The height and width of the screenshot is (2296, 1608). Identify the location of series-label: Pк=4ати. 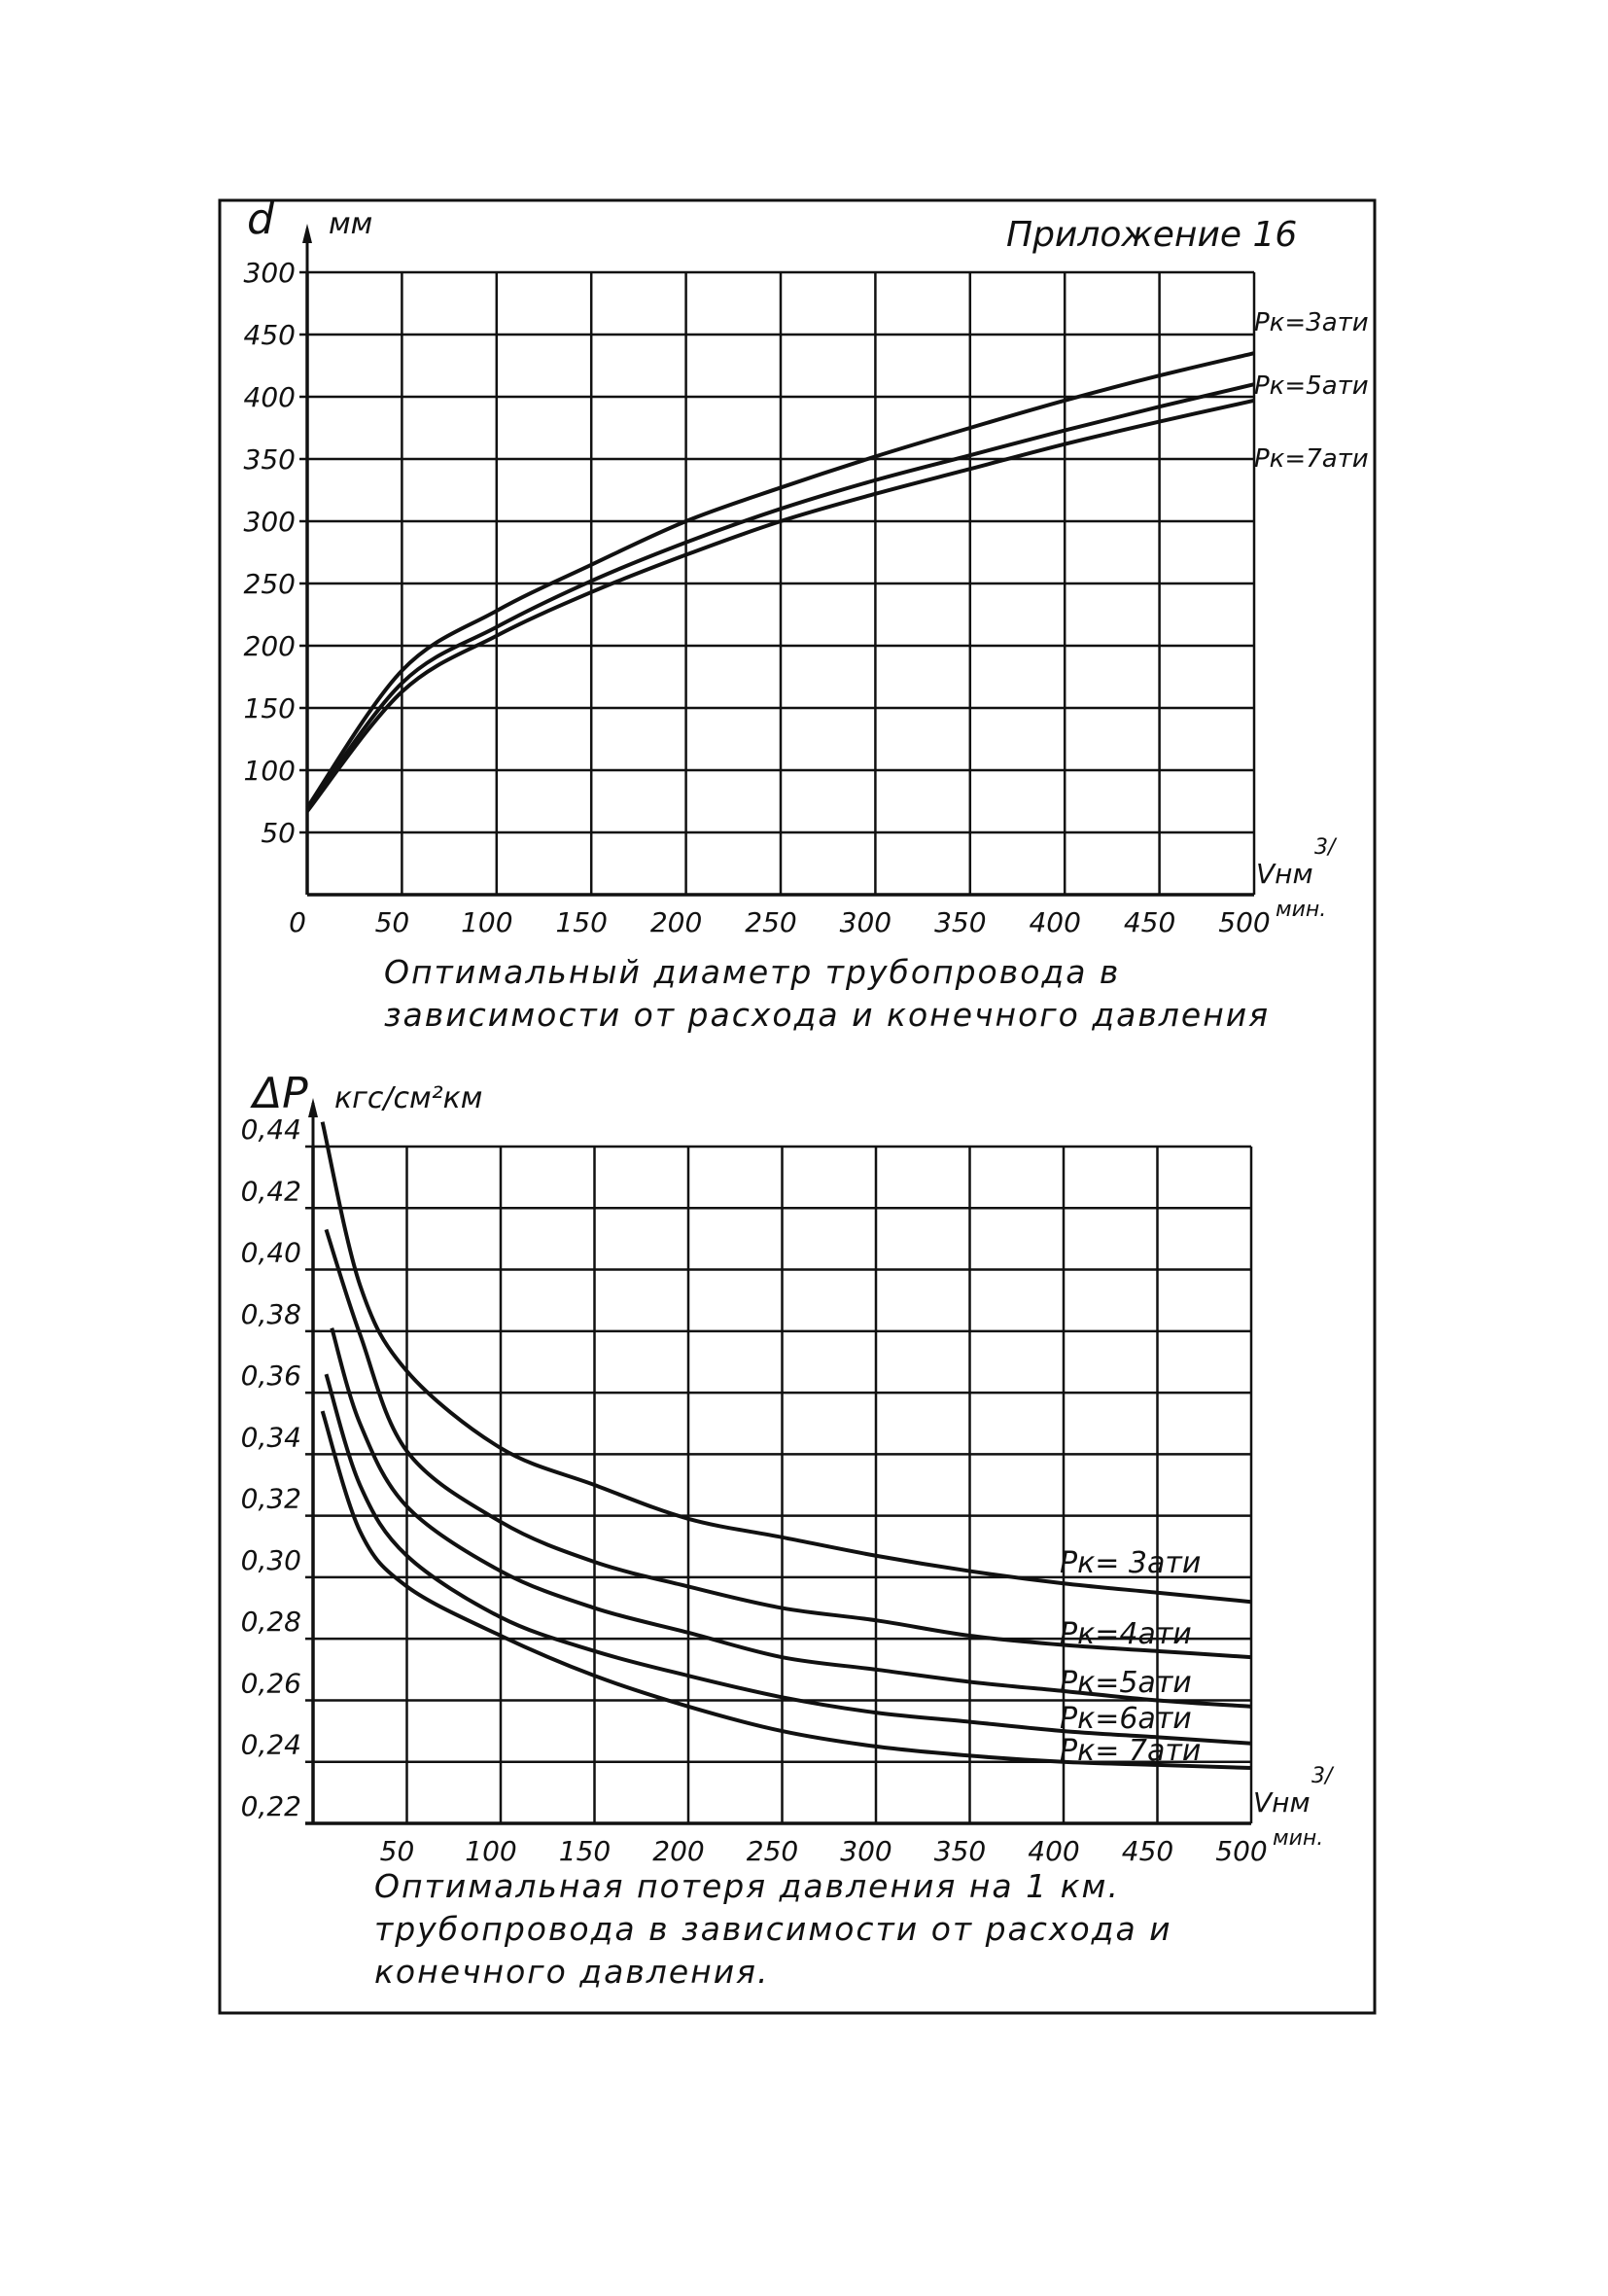
(1126, 1634).